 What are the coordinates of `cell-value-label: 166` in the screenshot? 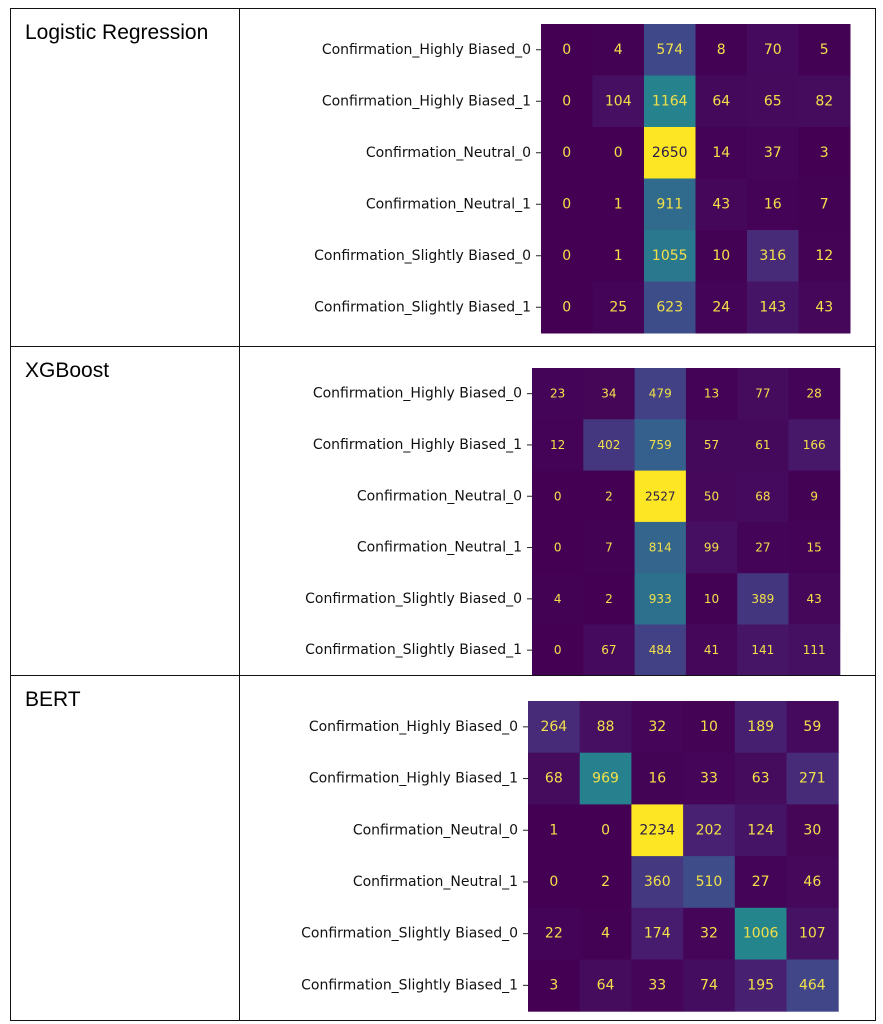 It's located at (814, 445).